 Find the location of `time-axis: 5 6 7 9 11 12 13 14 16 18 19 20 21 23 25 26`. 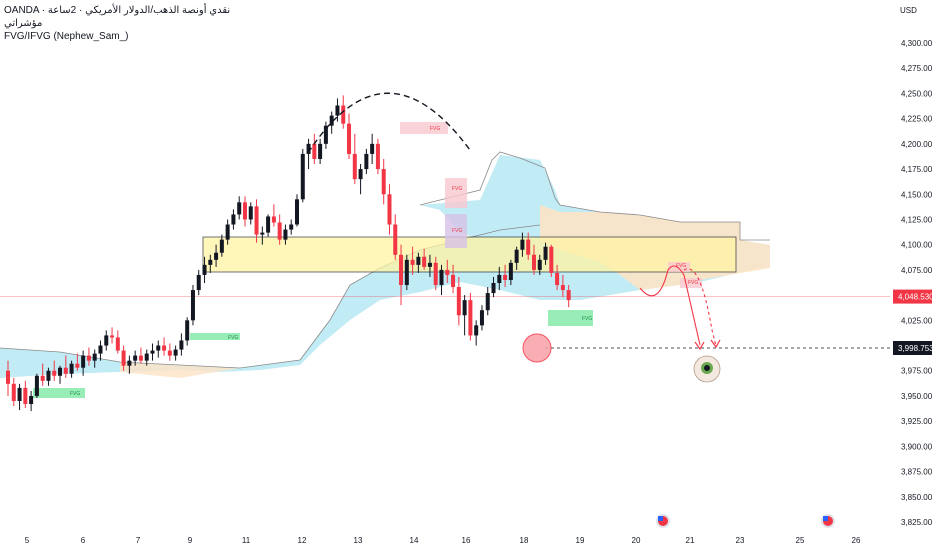

time-axis: 5 6 7 9 11 12 13 14 16 18 19 20 21 23 25 26 is located at coordinates (443, 529).